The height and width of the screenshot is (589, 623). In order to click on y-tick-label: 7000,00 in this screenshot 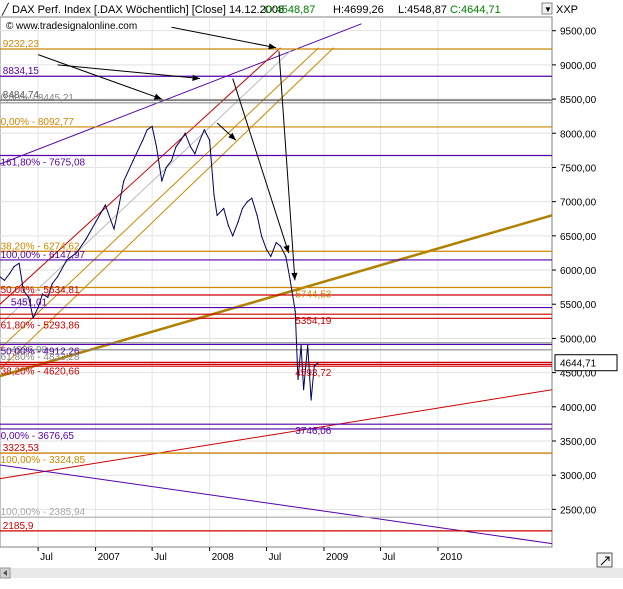, I will do `click(578, 203)`.